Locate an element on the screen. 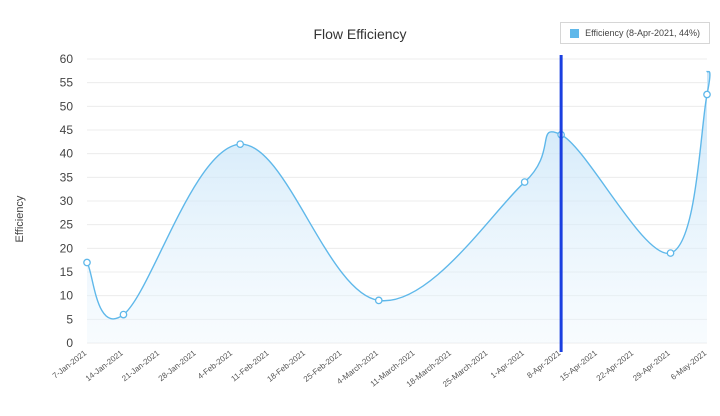 This screenshot has height=416, width=720. x-tick-label: 18-Feb-2021 is located at coordinates (286, 366).